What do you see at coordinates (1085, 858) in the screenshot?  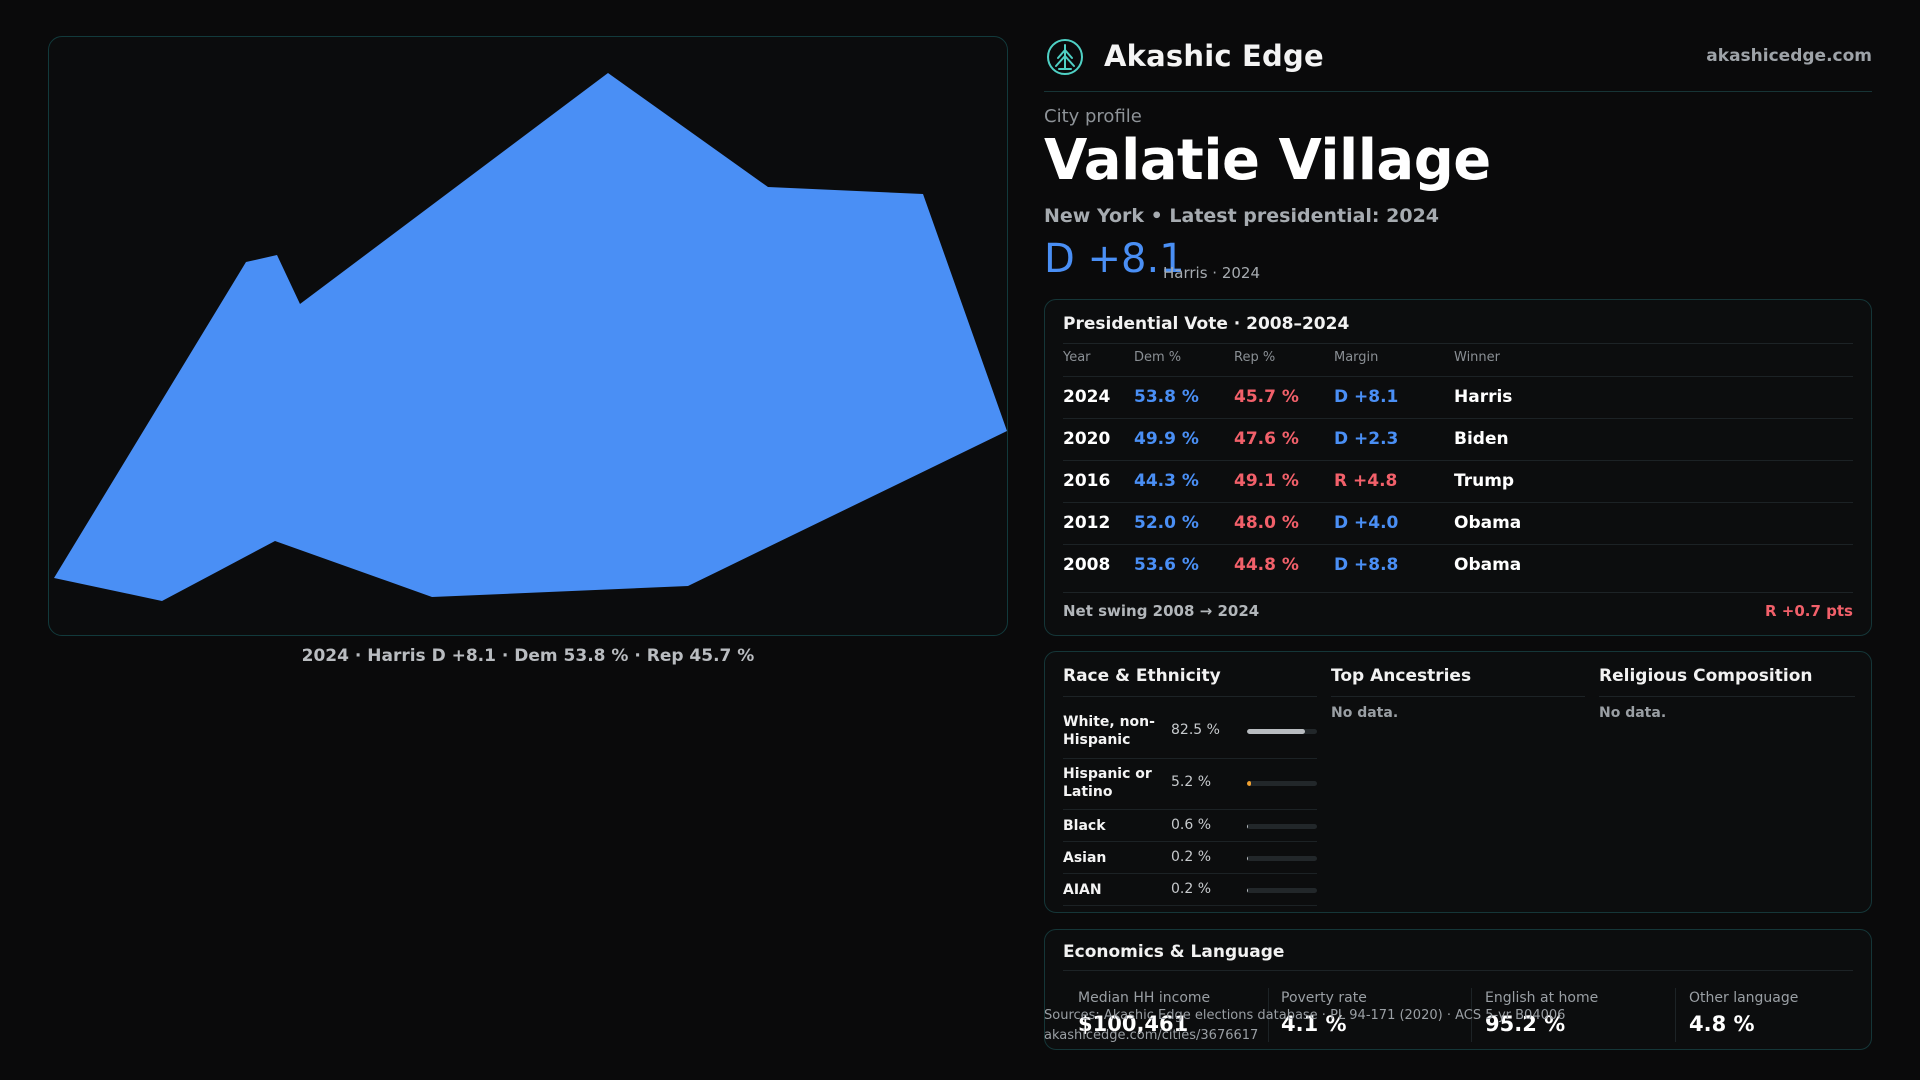 I see `race-label: Asian` at bounding box center [1085, 858].